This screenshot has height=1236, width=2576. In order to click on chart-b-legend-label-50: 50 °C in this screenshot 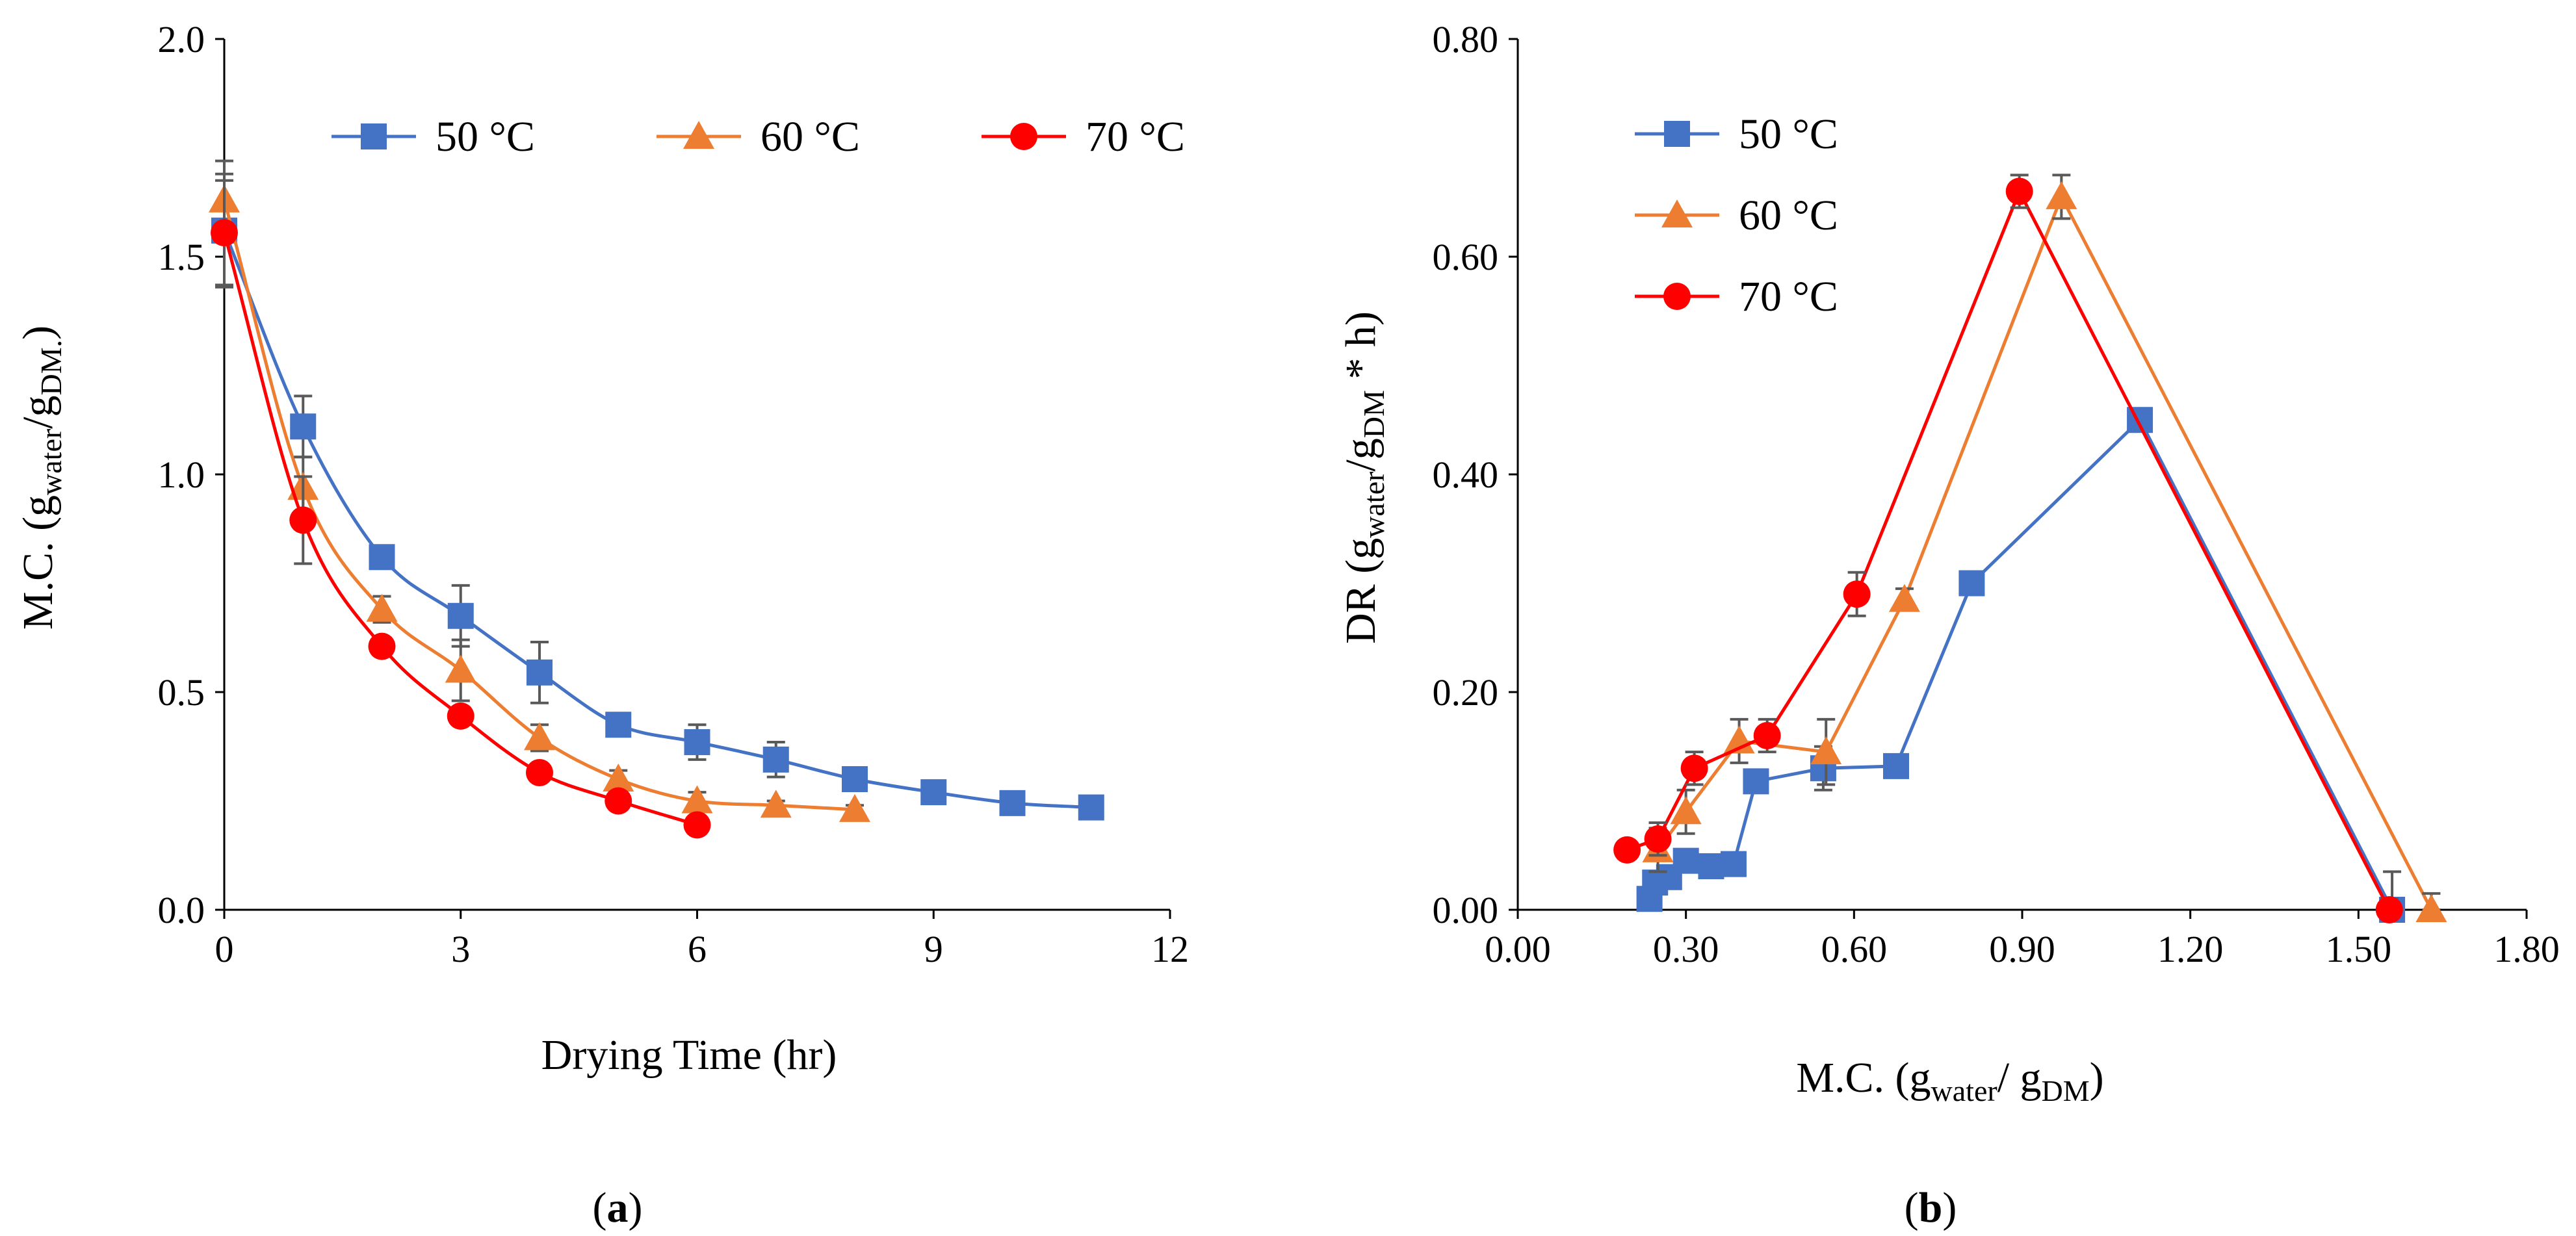, I will do `click(1788, 134)`.